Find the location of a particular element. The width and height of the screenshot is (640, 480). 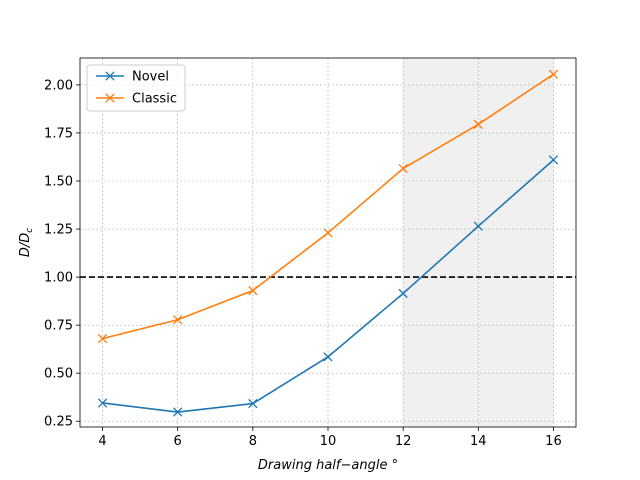

x-tick-label: 6 is located at coordinates (178, 441).